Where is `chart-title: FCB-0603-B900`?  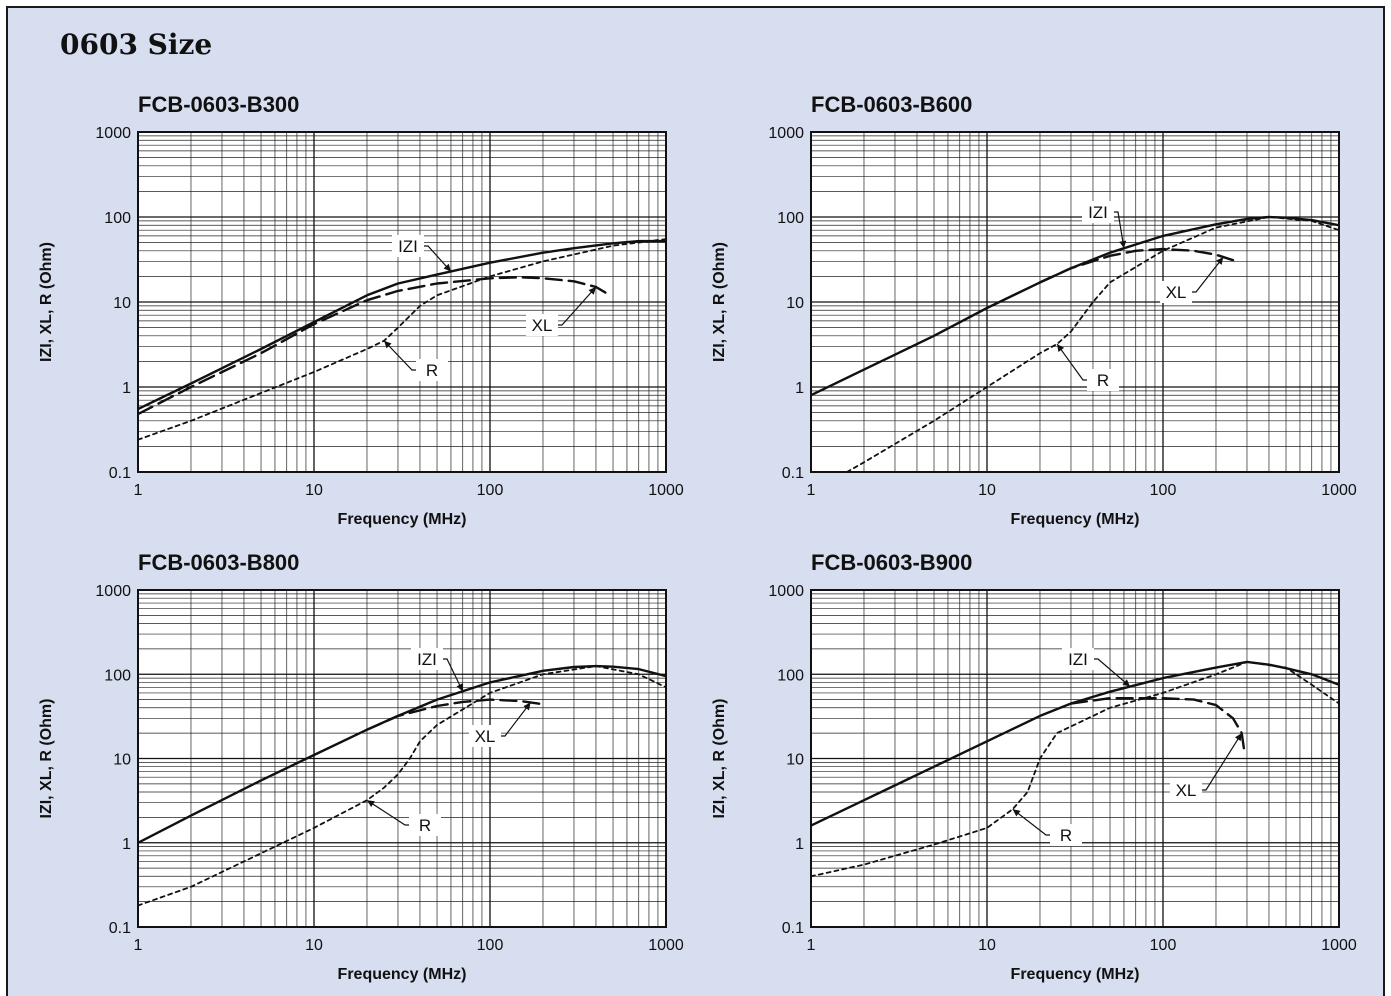 chart-title: FCB-0603-B900 is located at coordinates (891, 562).